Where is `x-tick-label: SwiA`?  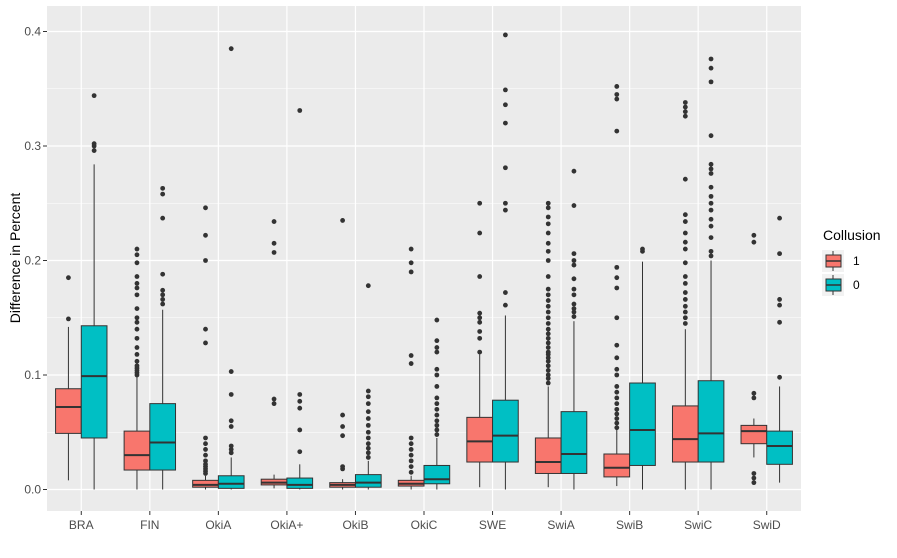
x-tick-label: SwiA is located at coordinates (560, 525).